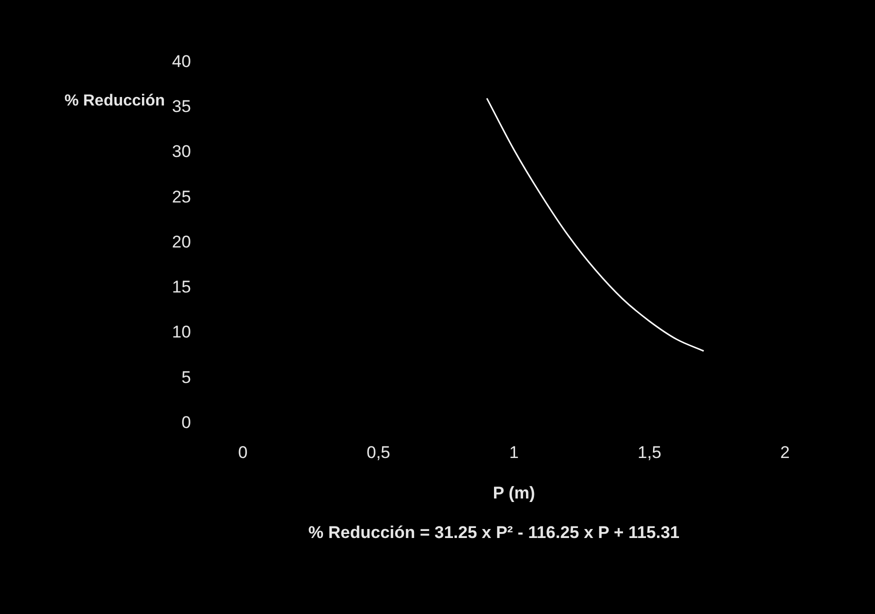  What do you see at coordinates (114, 101) in the screenshot?
I see `y-axis-title: % Reducción` at bounding box center [114, 101].